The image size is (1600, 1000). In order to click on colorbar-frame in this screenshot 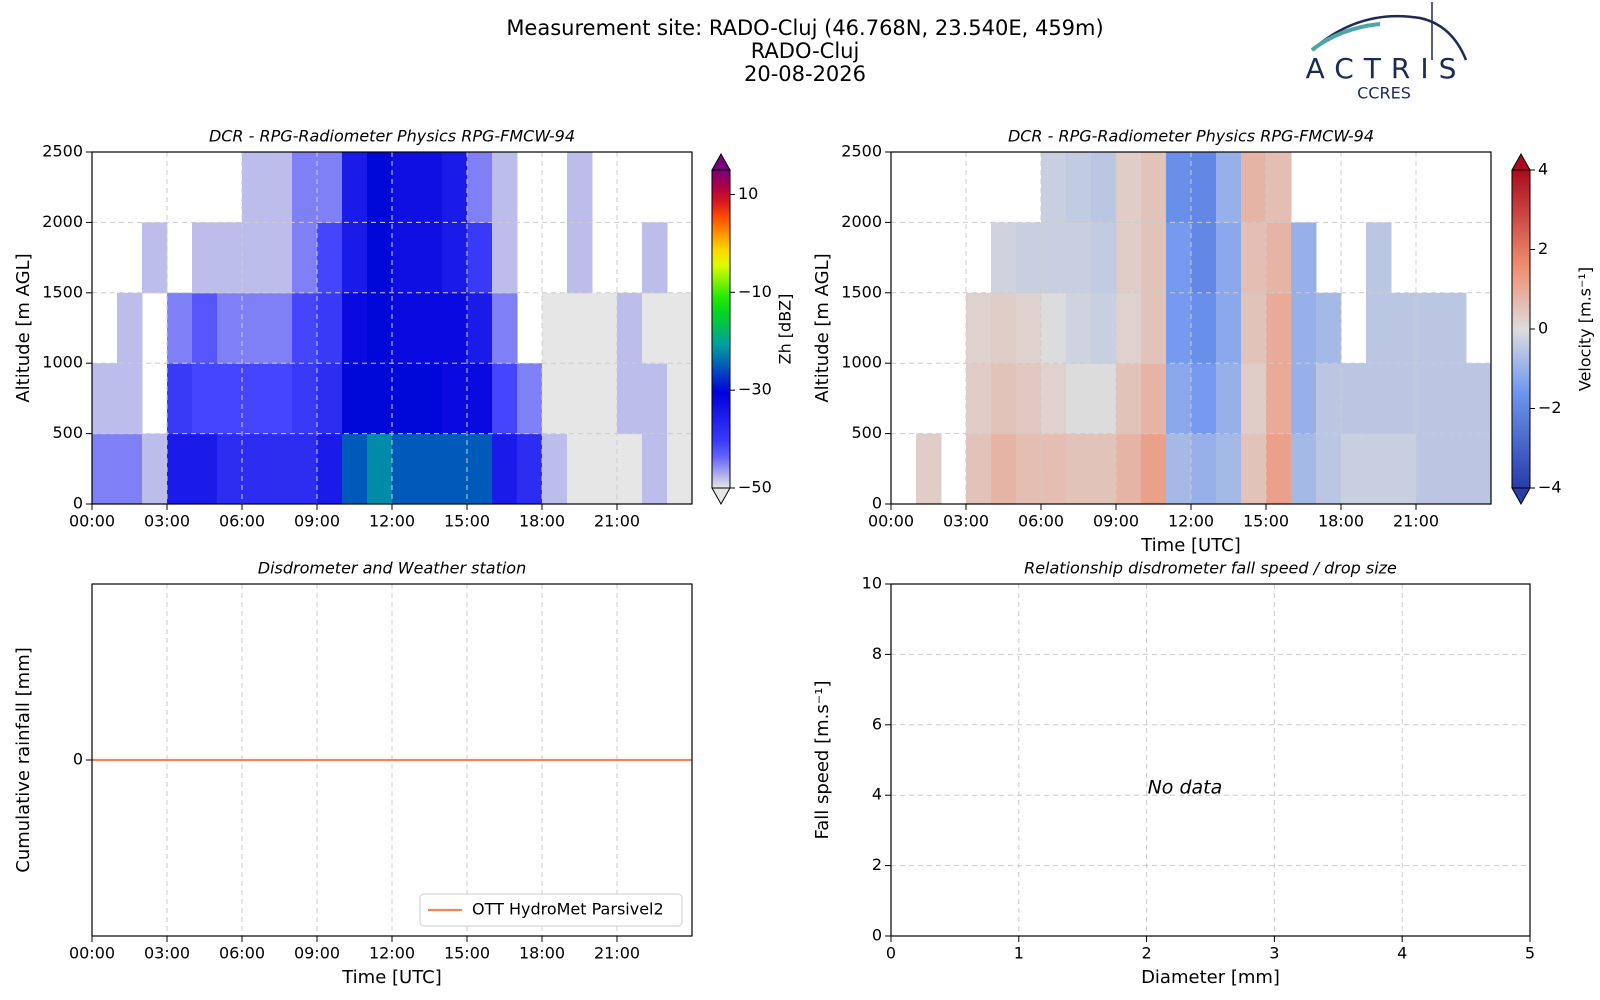, I will do `click(721, 329)`.